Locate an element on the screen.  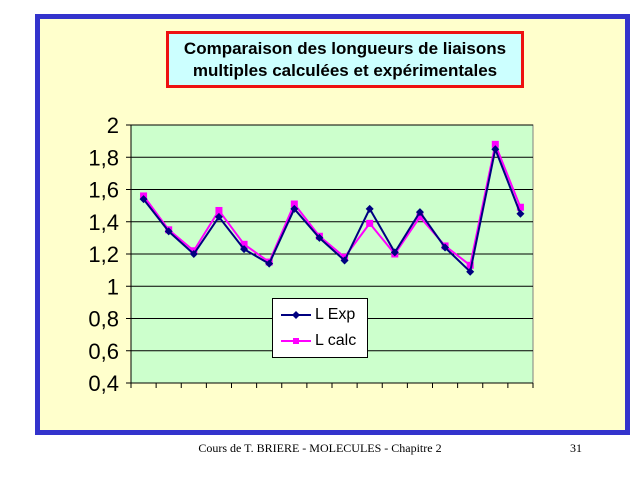
chart-title-line-2: multiples calculées et expérimentales is located at coordinates (345, 70).